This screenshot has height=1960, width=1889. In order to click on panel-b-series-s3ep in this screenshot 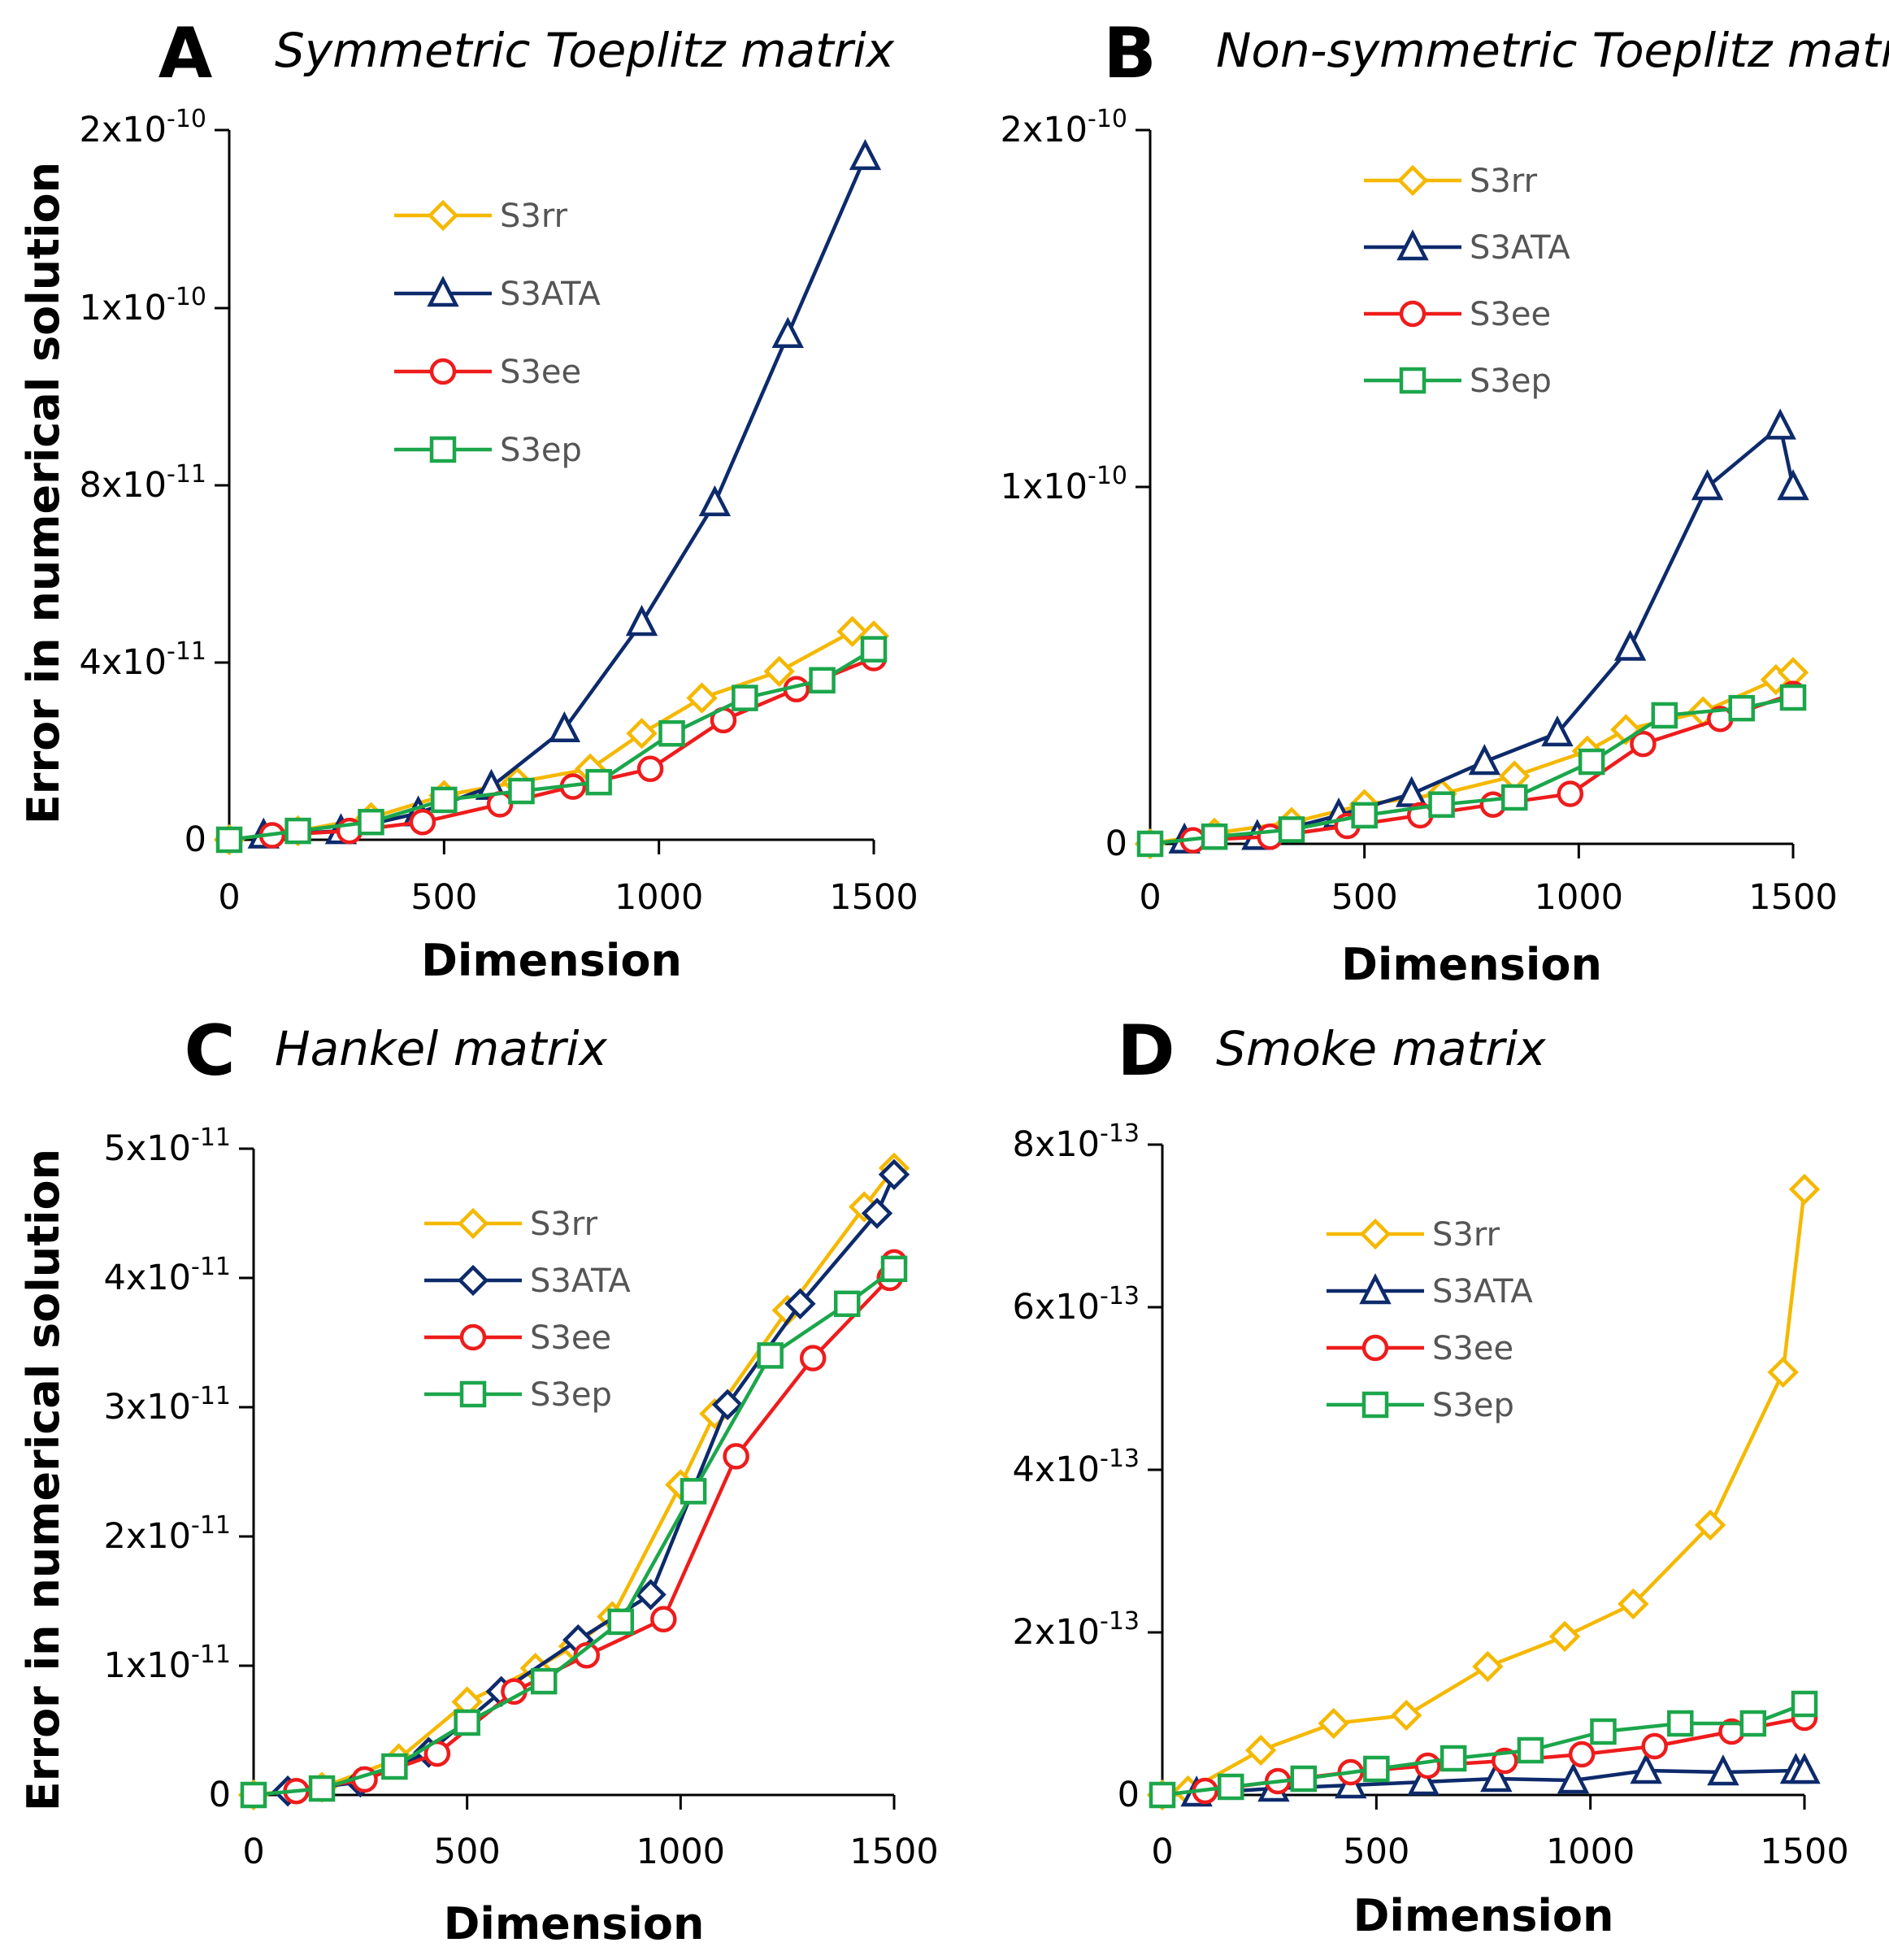, I will do `click(1471, 771)`.